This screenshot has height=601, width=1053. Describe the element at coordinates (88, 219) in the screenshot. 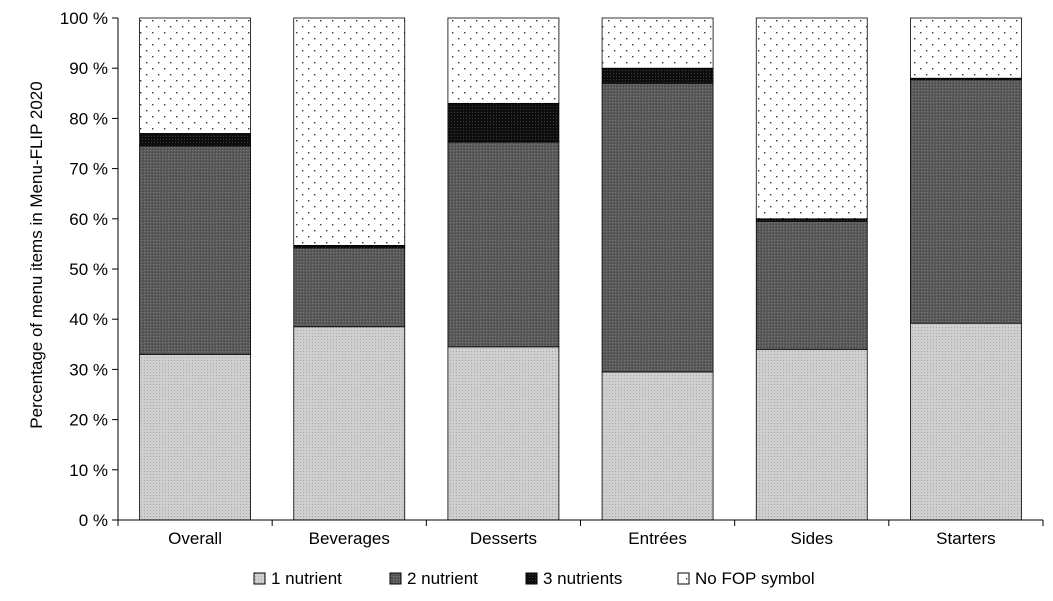

I see `y-tick-label: 60 %` at that location.